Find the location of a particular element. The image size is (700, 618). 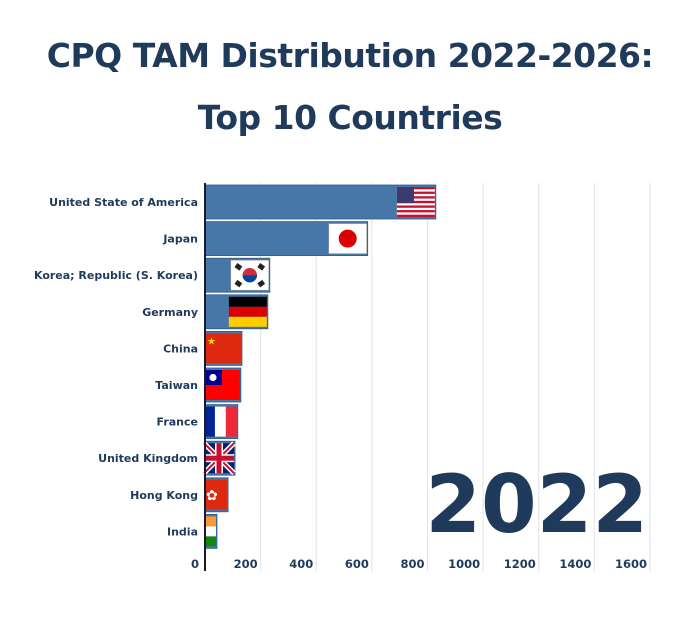

year-label: 2022 is located at coordinates (536, 504).